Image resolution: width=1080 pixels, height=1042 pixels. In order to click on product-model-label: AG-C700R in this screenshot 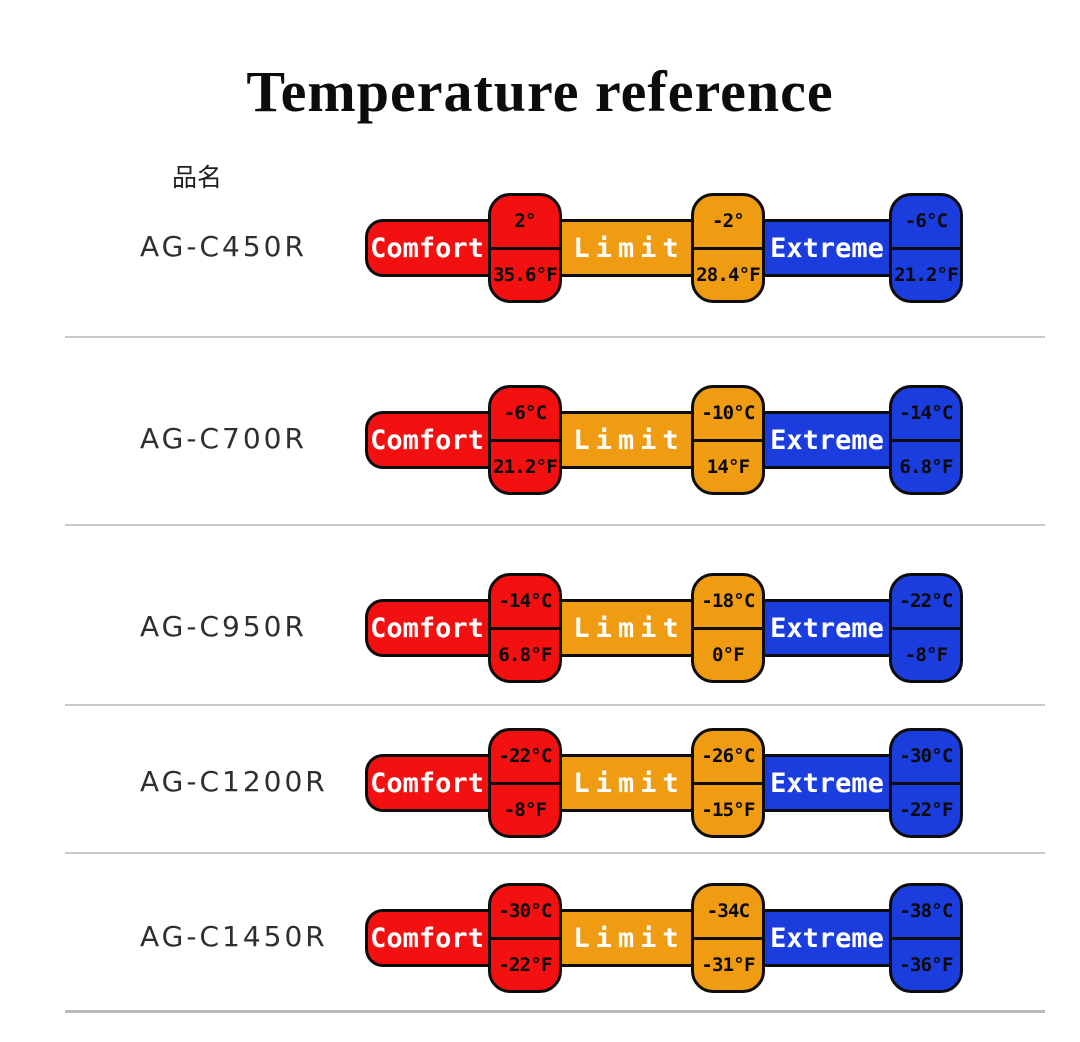, I will do `click(223, 439)`.